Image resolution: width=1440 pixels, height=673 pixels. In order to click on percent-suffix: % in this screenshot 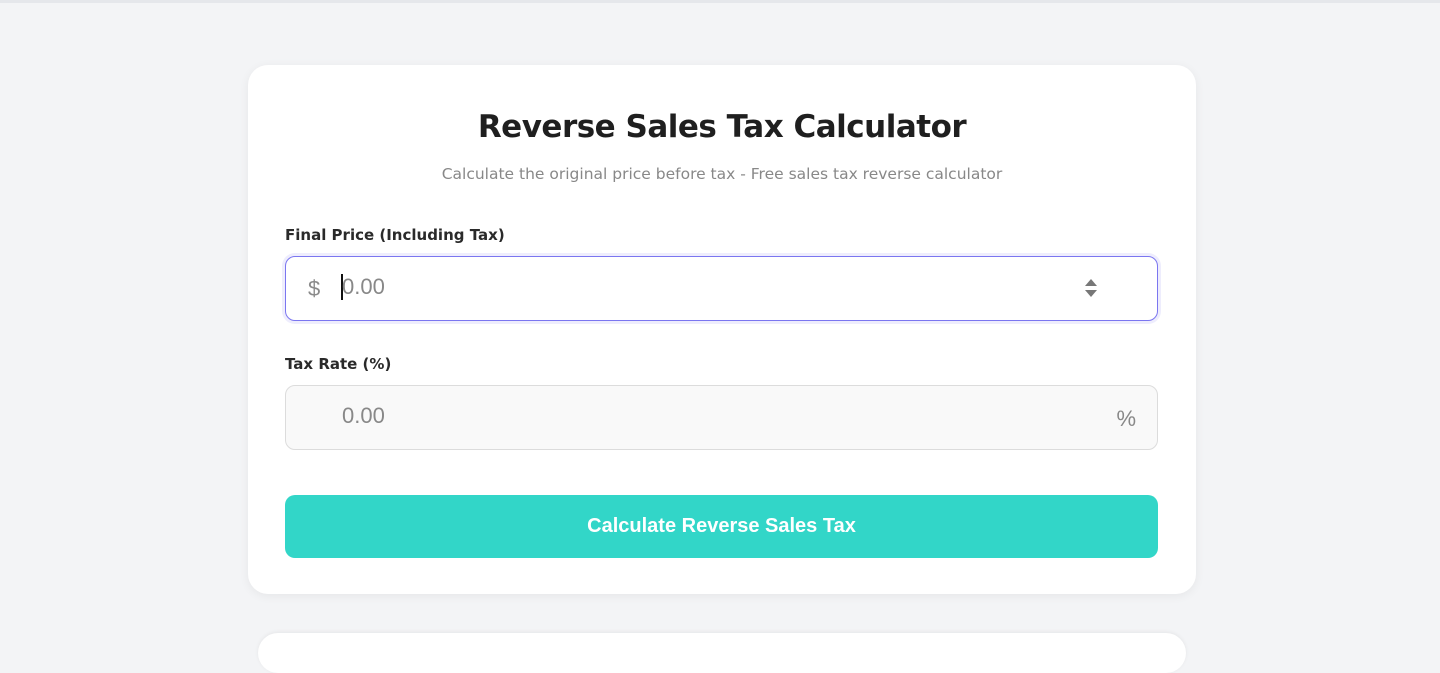, I will do `click(1126, 418)`.